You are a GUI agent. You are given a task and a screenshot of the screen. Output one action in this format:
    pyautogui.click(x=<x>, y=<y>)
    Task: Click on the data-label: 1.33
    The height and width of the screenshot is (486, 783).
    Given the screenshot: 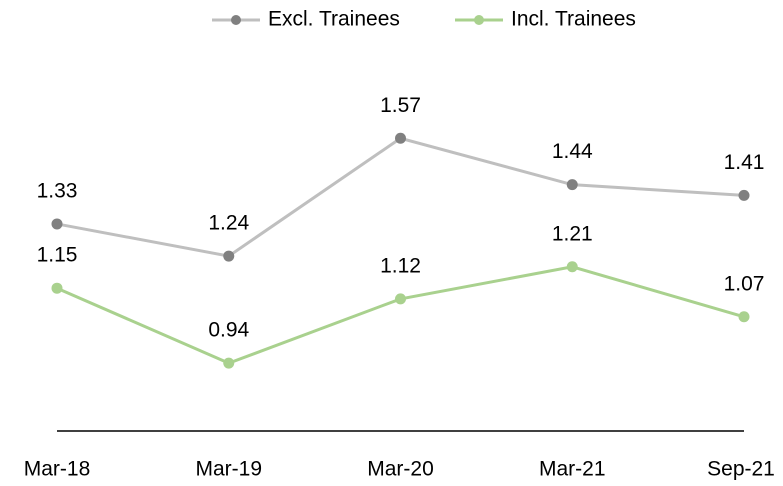 What is the action you would take?
    pyautogui.click(x=57, y=190)
    